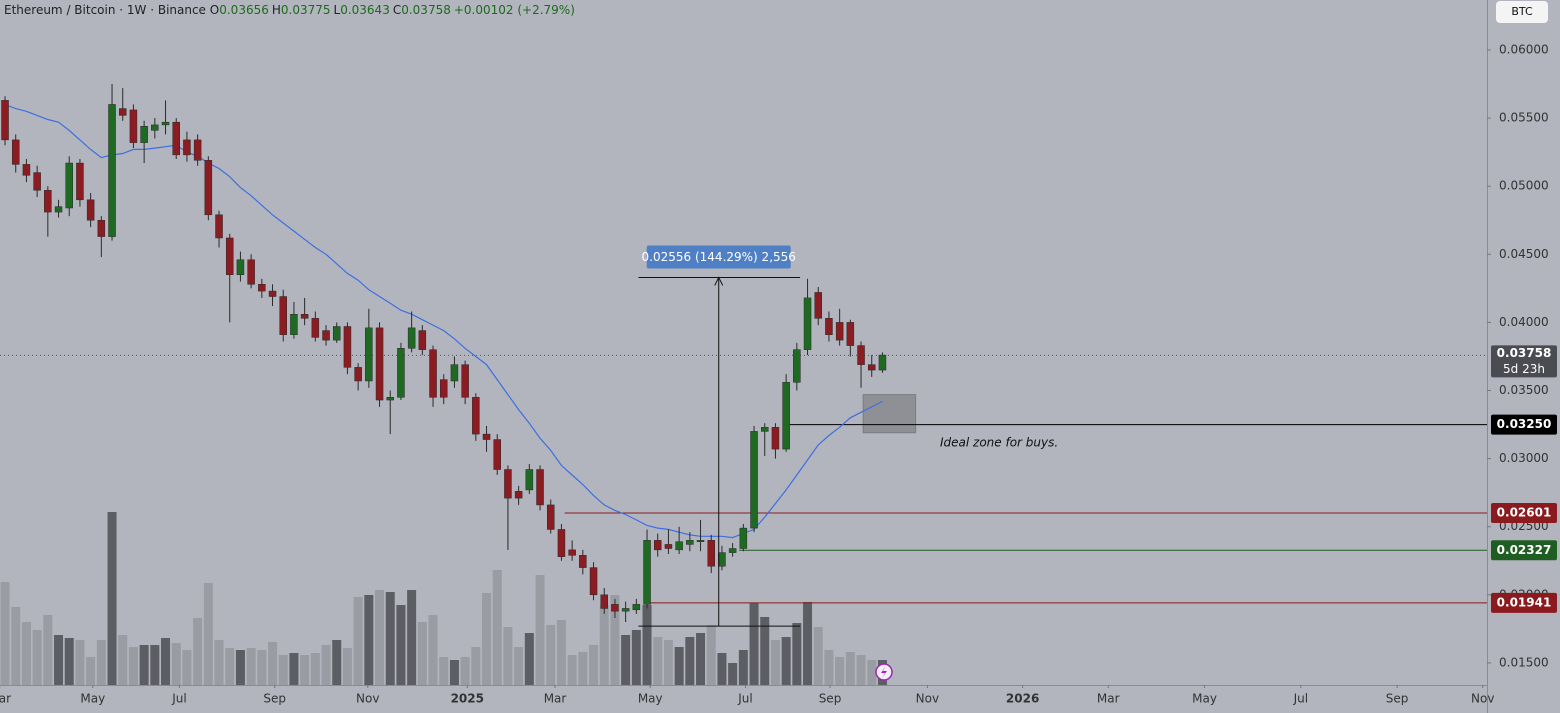 The height and width of the screenshot is (713, 1560). I want to click on alert-icon, so click(884, 672).